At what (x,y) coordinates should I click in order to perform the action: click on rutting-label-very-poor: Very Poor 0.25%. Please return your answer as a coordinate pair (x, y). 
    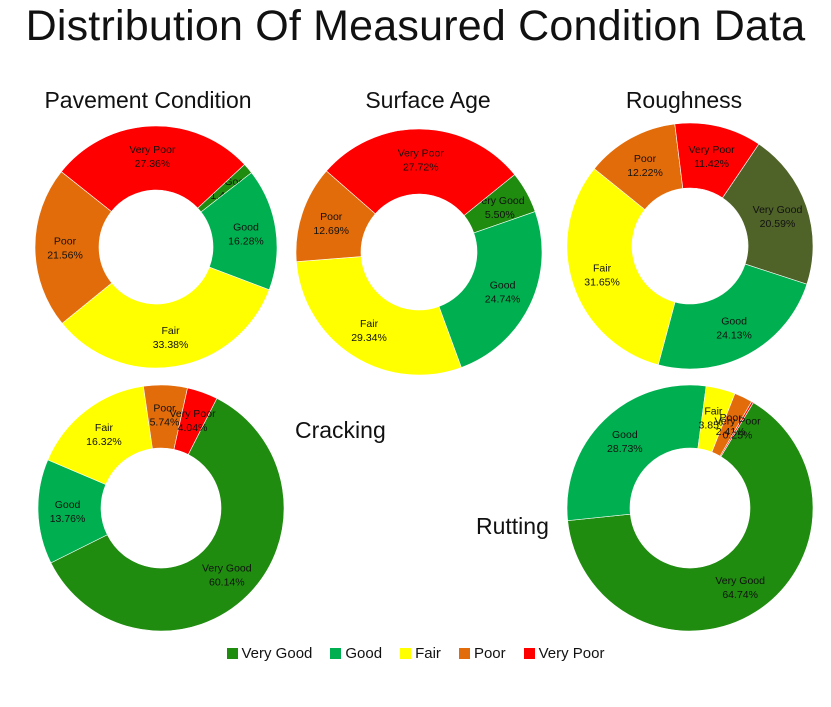
    Looking at the image, I should click on (737, 428).